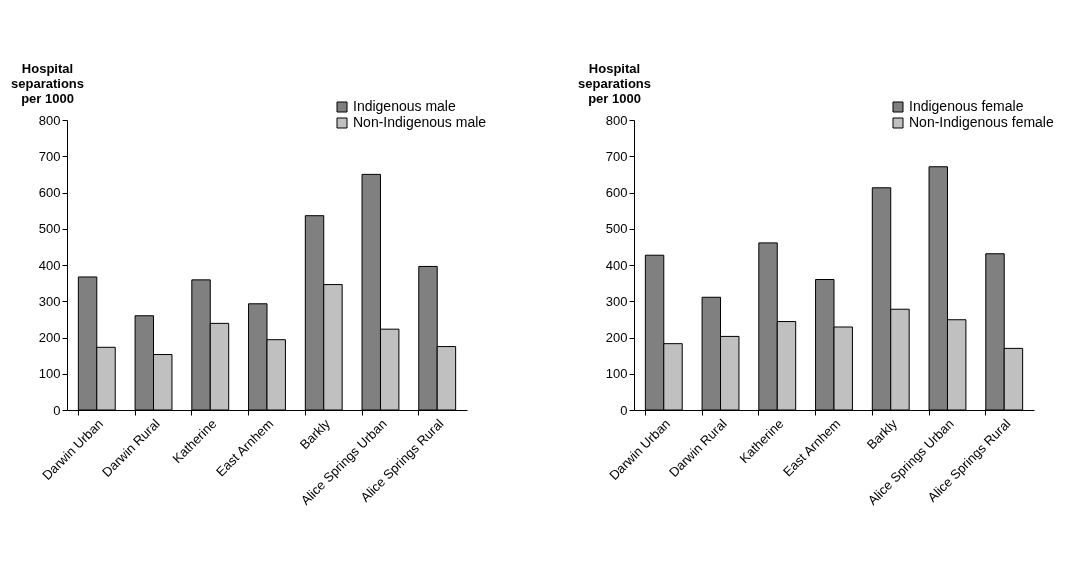  Describe the element at coordinates (966, 106) in the screenshot. I see `legend-label: Indigenous female` at that location.